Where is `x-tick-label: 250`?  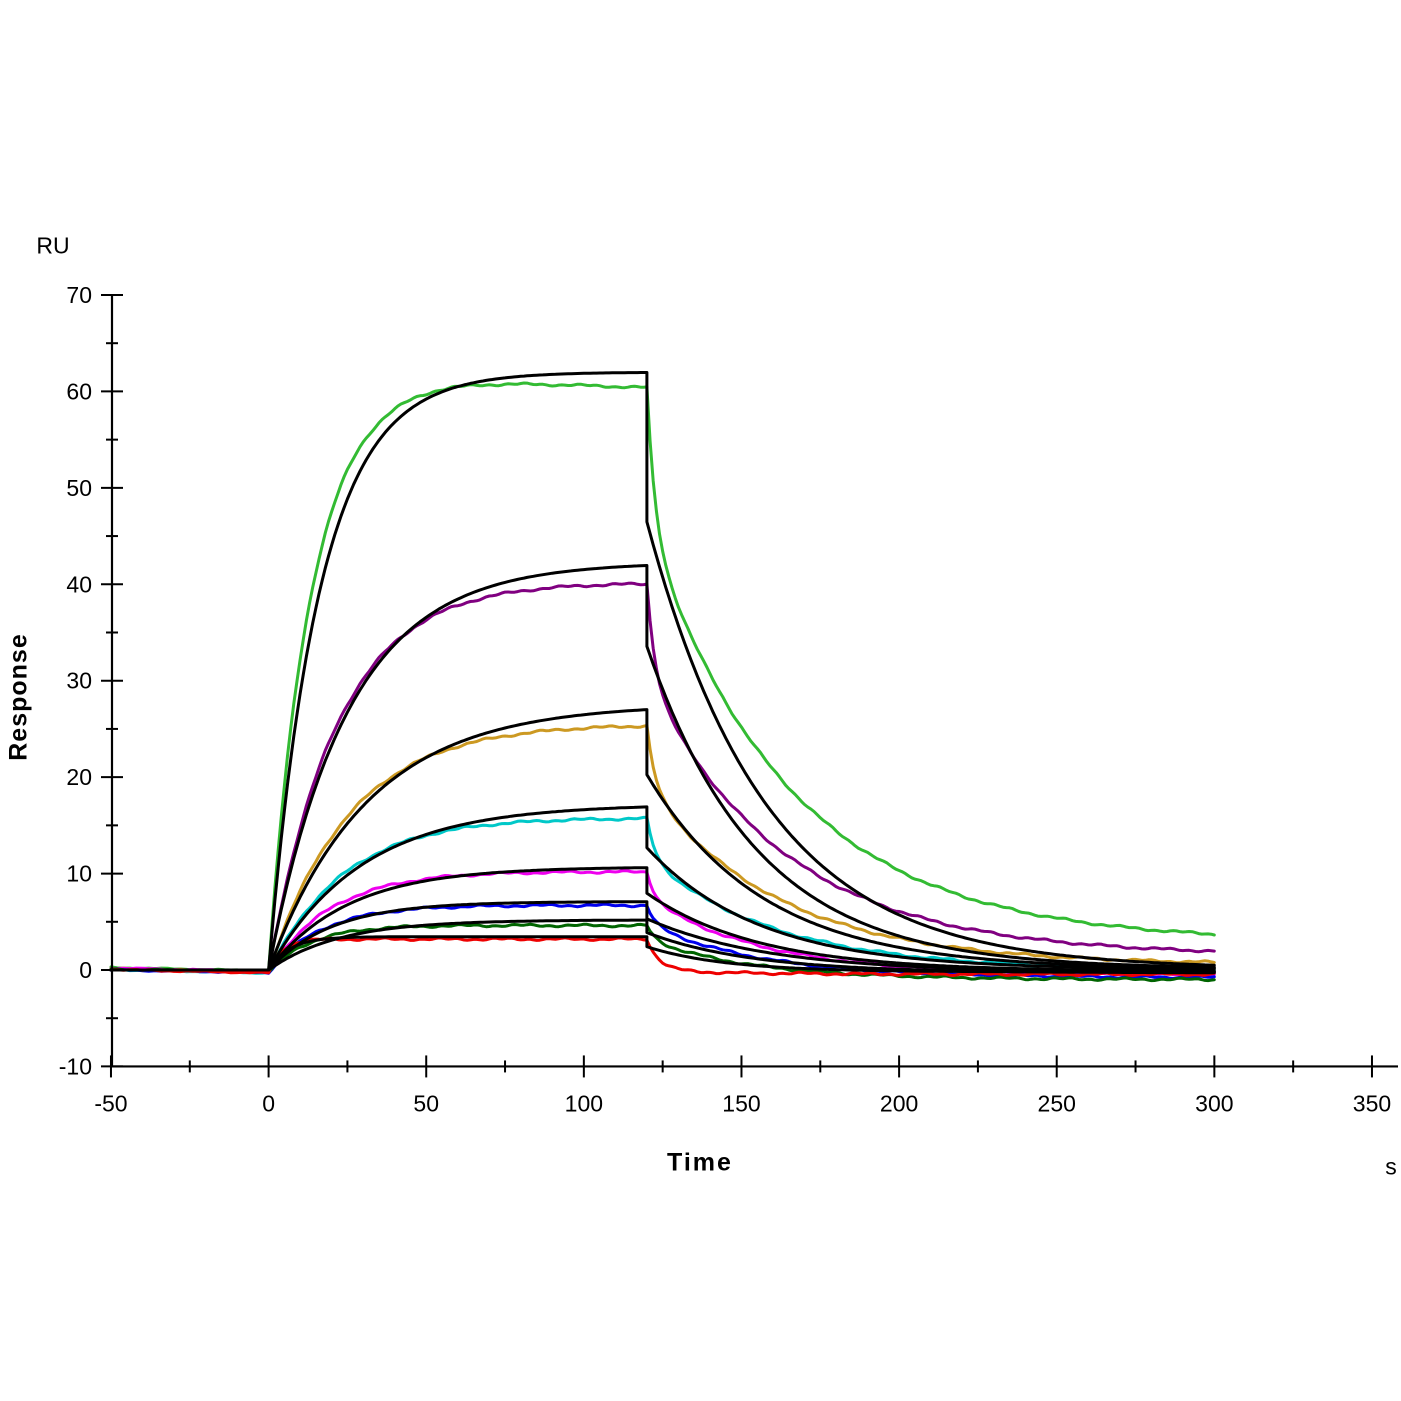 x-tick-label: 250 is located at coordinates (1057, 1103).